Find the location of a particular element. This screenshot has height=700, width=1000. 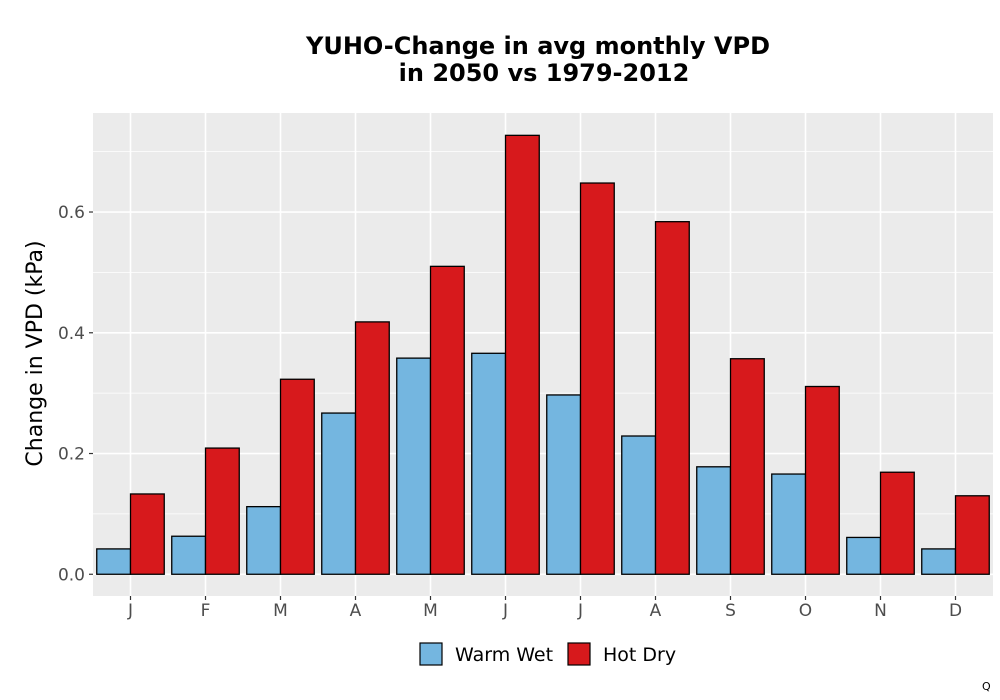

corner-mark: Q is located at coordinates (986, 686).